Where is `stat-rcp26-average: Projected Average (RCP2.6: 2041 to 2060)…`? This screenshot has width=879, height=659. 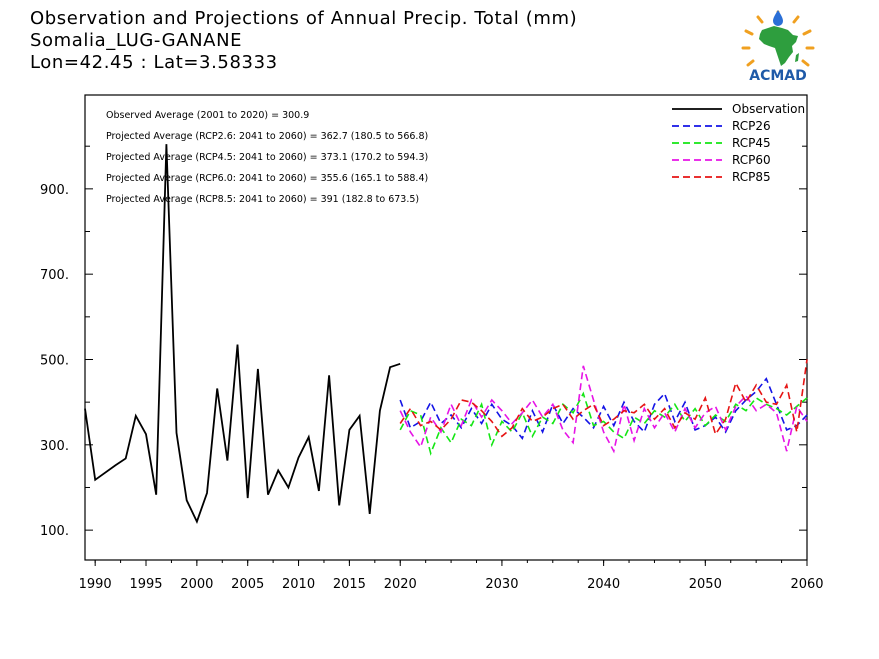 stat-rcp26-average: Projected Average (RCP2.6: 2041 to 2060)… is located at coordinates (267, 136).